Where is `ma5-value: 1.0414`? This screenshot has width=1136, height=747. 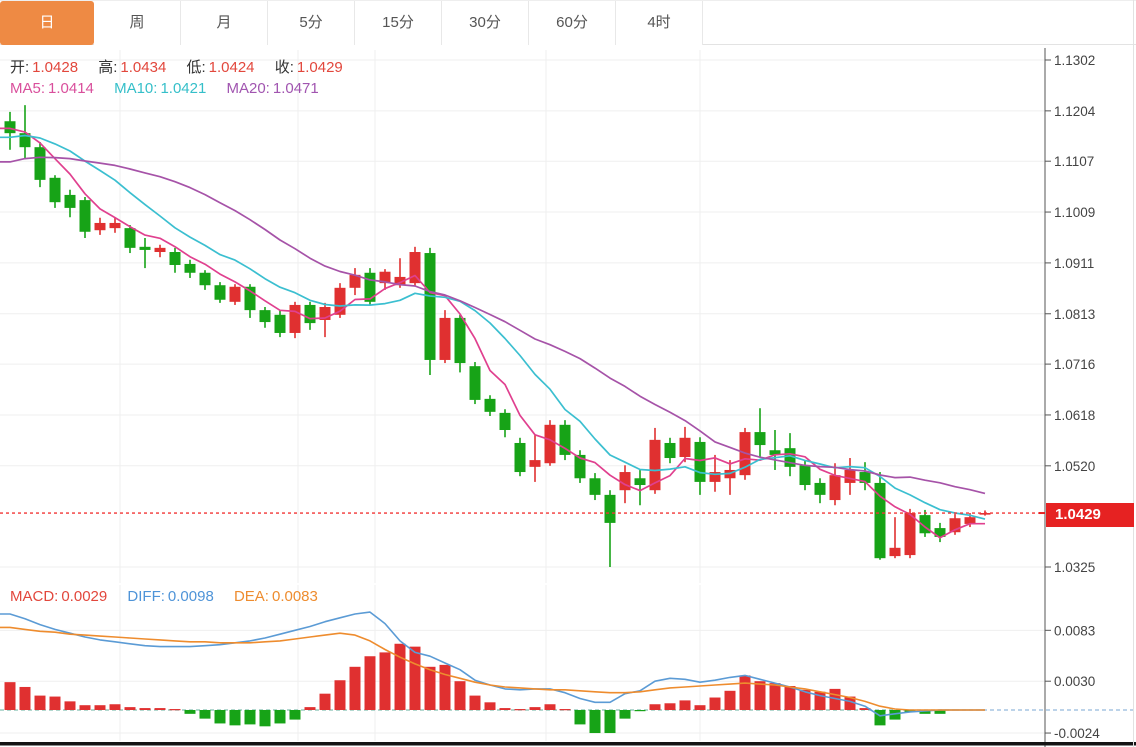
ma5-value: 1.0414 is located at coordinates (71, 88).